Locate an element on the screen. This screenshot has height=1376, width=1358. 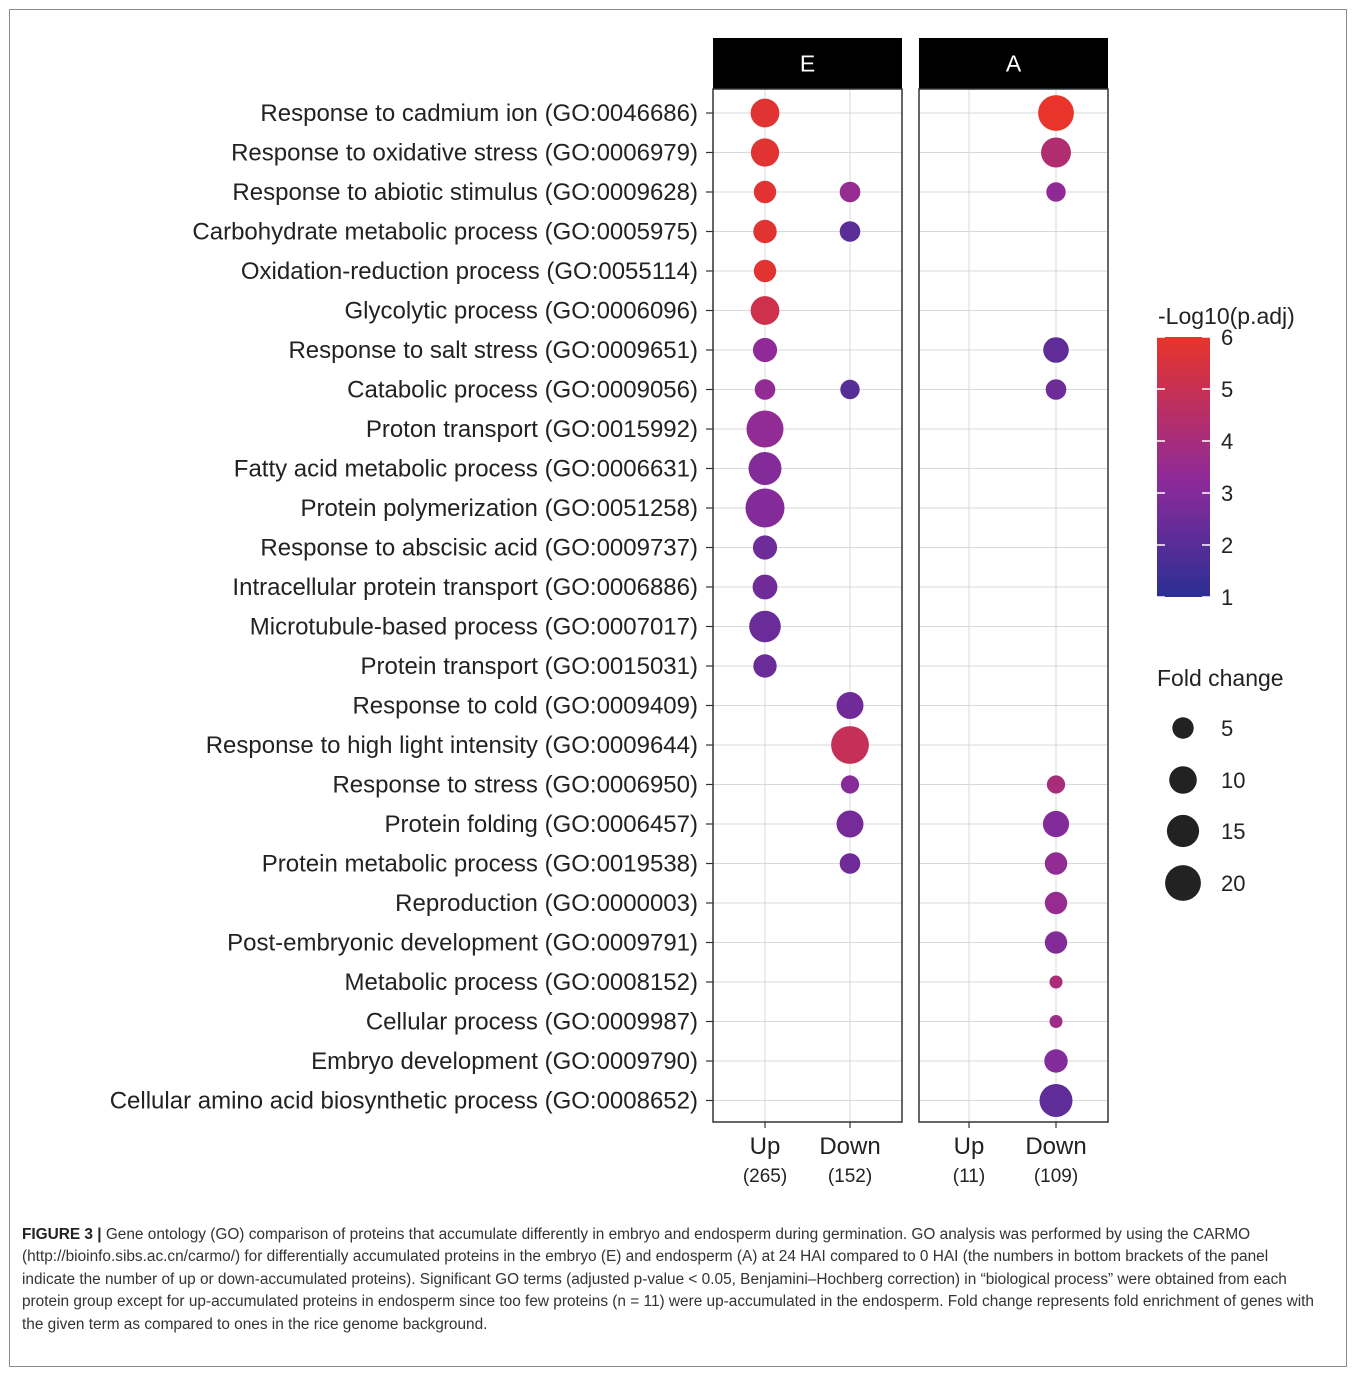
y-tick-label: Response to abscisic acid (GO:0009737) is located at coordinates (479, 548).